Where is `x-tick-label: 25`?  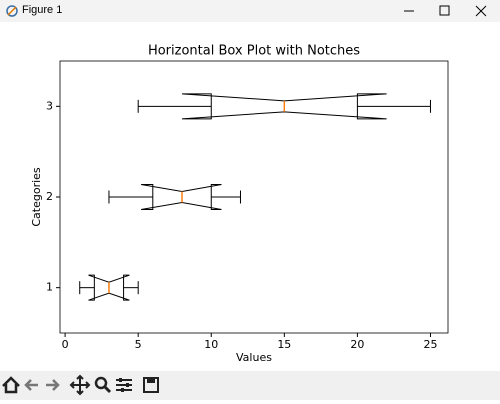
x-tick-label: 25 is located at coordinates (430, 344).